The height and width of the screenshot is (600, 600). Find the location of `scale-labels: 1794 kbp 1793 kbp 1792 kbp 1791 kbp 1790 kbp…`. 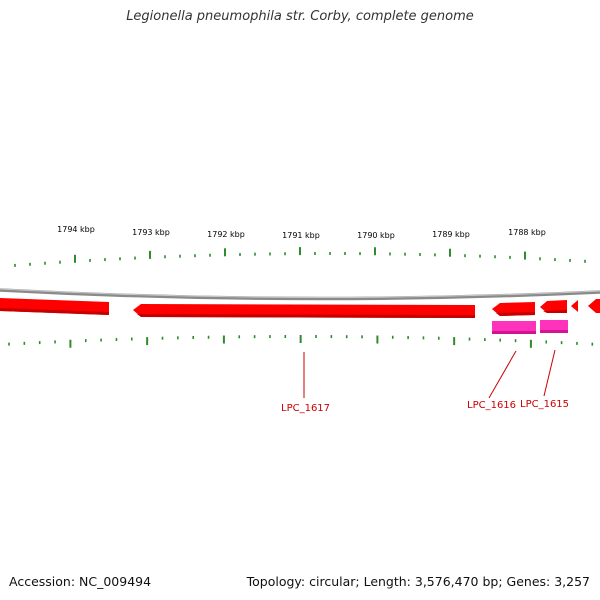

scale-labels: 1794 kbp 1793 kbp 1792 kbp 1791 kbp 1790 kbp… is located at coordinates (301, 232).